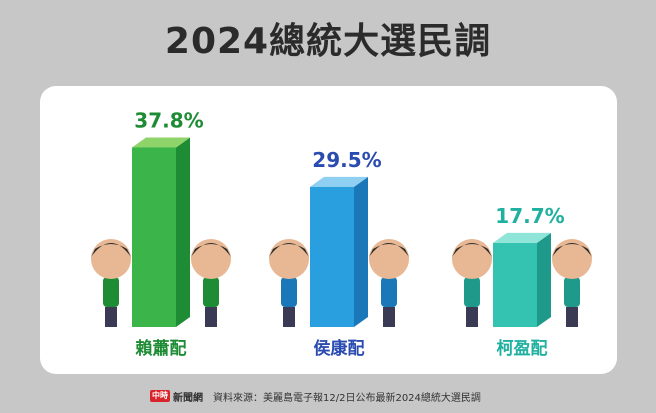 The width and height of the screenshot is (656, 413). What do you see at coordinates (339, 348) in the screenshot?
I see `category-label: 侯康配` at bounding box center [339, 348].